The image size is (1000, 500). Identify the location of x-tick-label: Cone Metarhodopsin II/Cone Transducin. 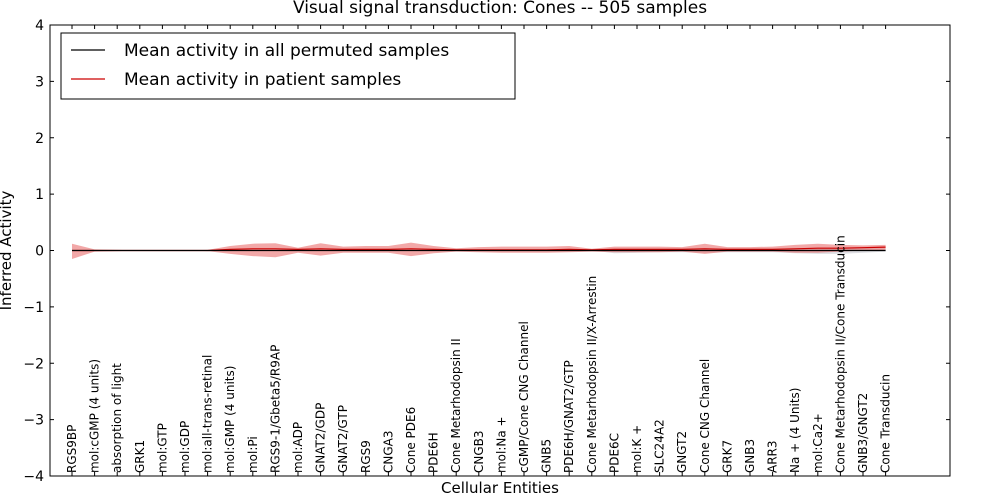
(840, 354).